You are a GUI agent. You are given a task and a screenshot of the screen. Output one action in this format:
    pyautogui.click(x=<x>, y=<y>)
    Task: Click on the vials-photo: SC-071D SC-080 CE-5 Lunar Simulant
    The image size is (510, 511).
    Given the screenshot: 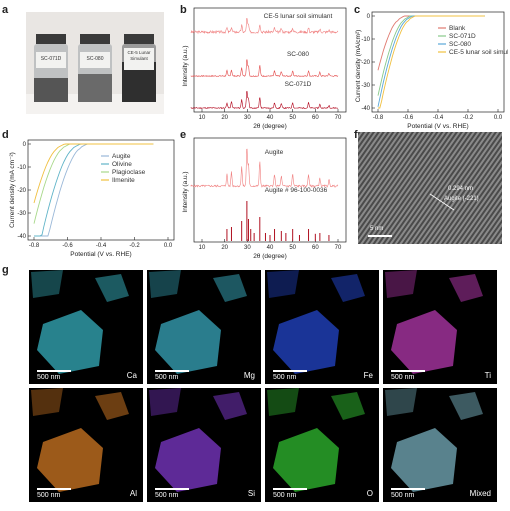 What is the action you would take?
    pyautogui.click(x=95, y=63)
    